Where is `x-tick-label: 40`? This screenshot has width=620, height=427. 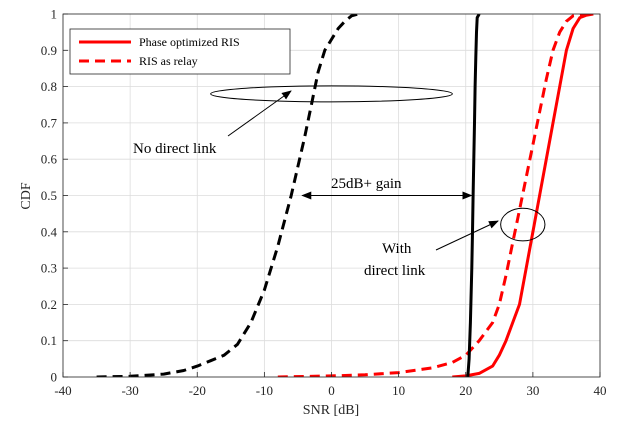
x-tick-label: 40 is located at coordinates (600, 390).